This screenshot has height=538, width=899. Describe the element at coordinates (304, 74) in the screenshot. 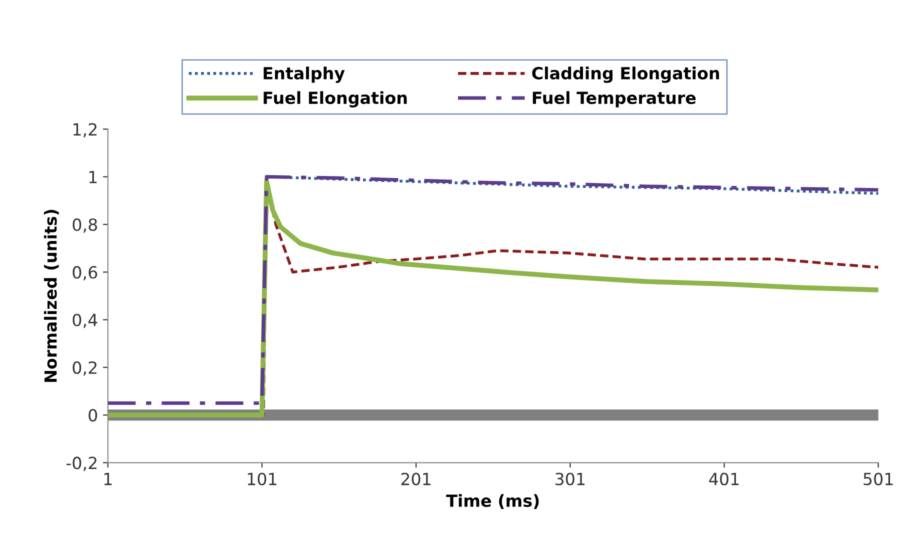

I see `legend-label: Entalphy` at that location.